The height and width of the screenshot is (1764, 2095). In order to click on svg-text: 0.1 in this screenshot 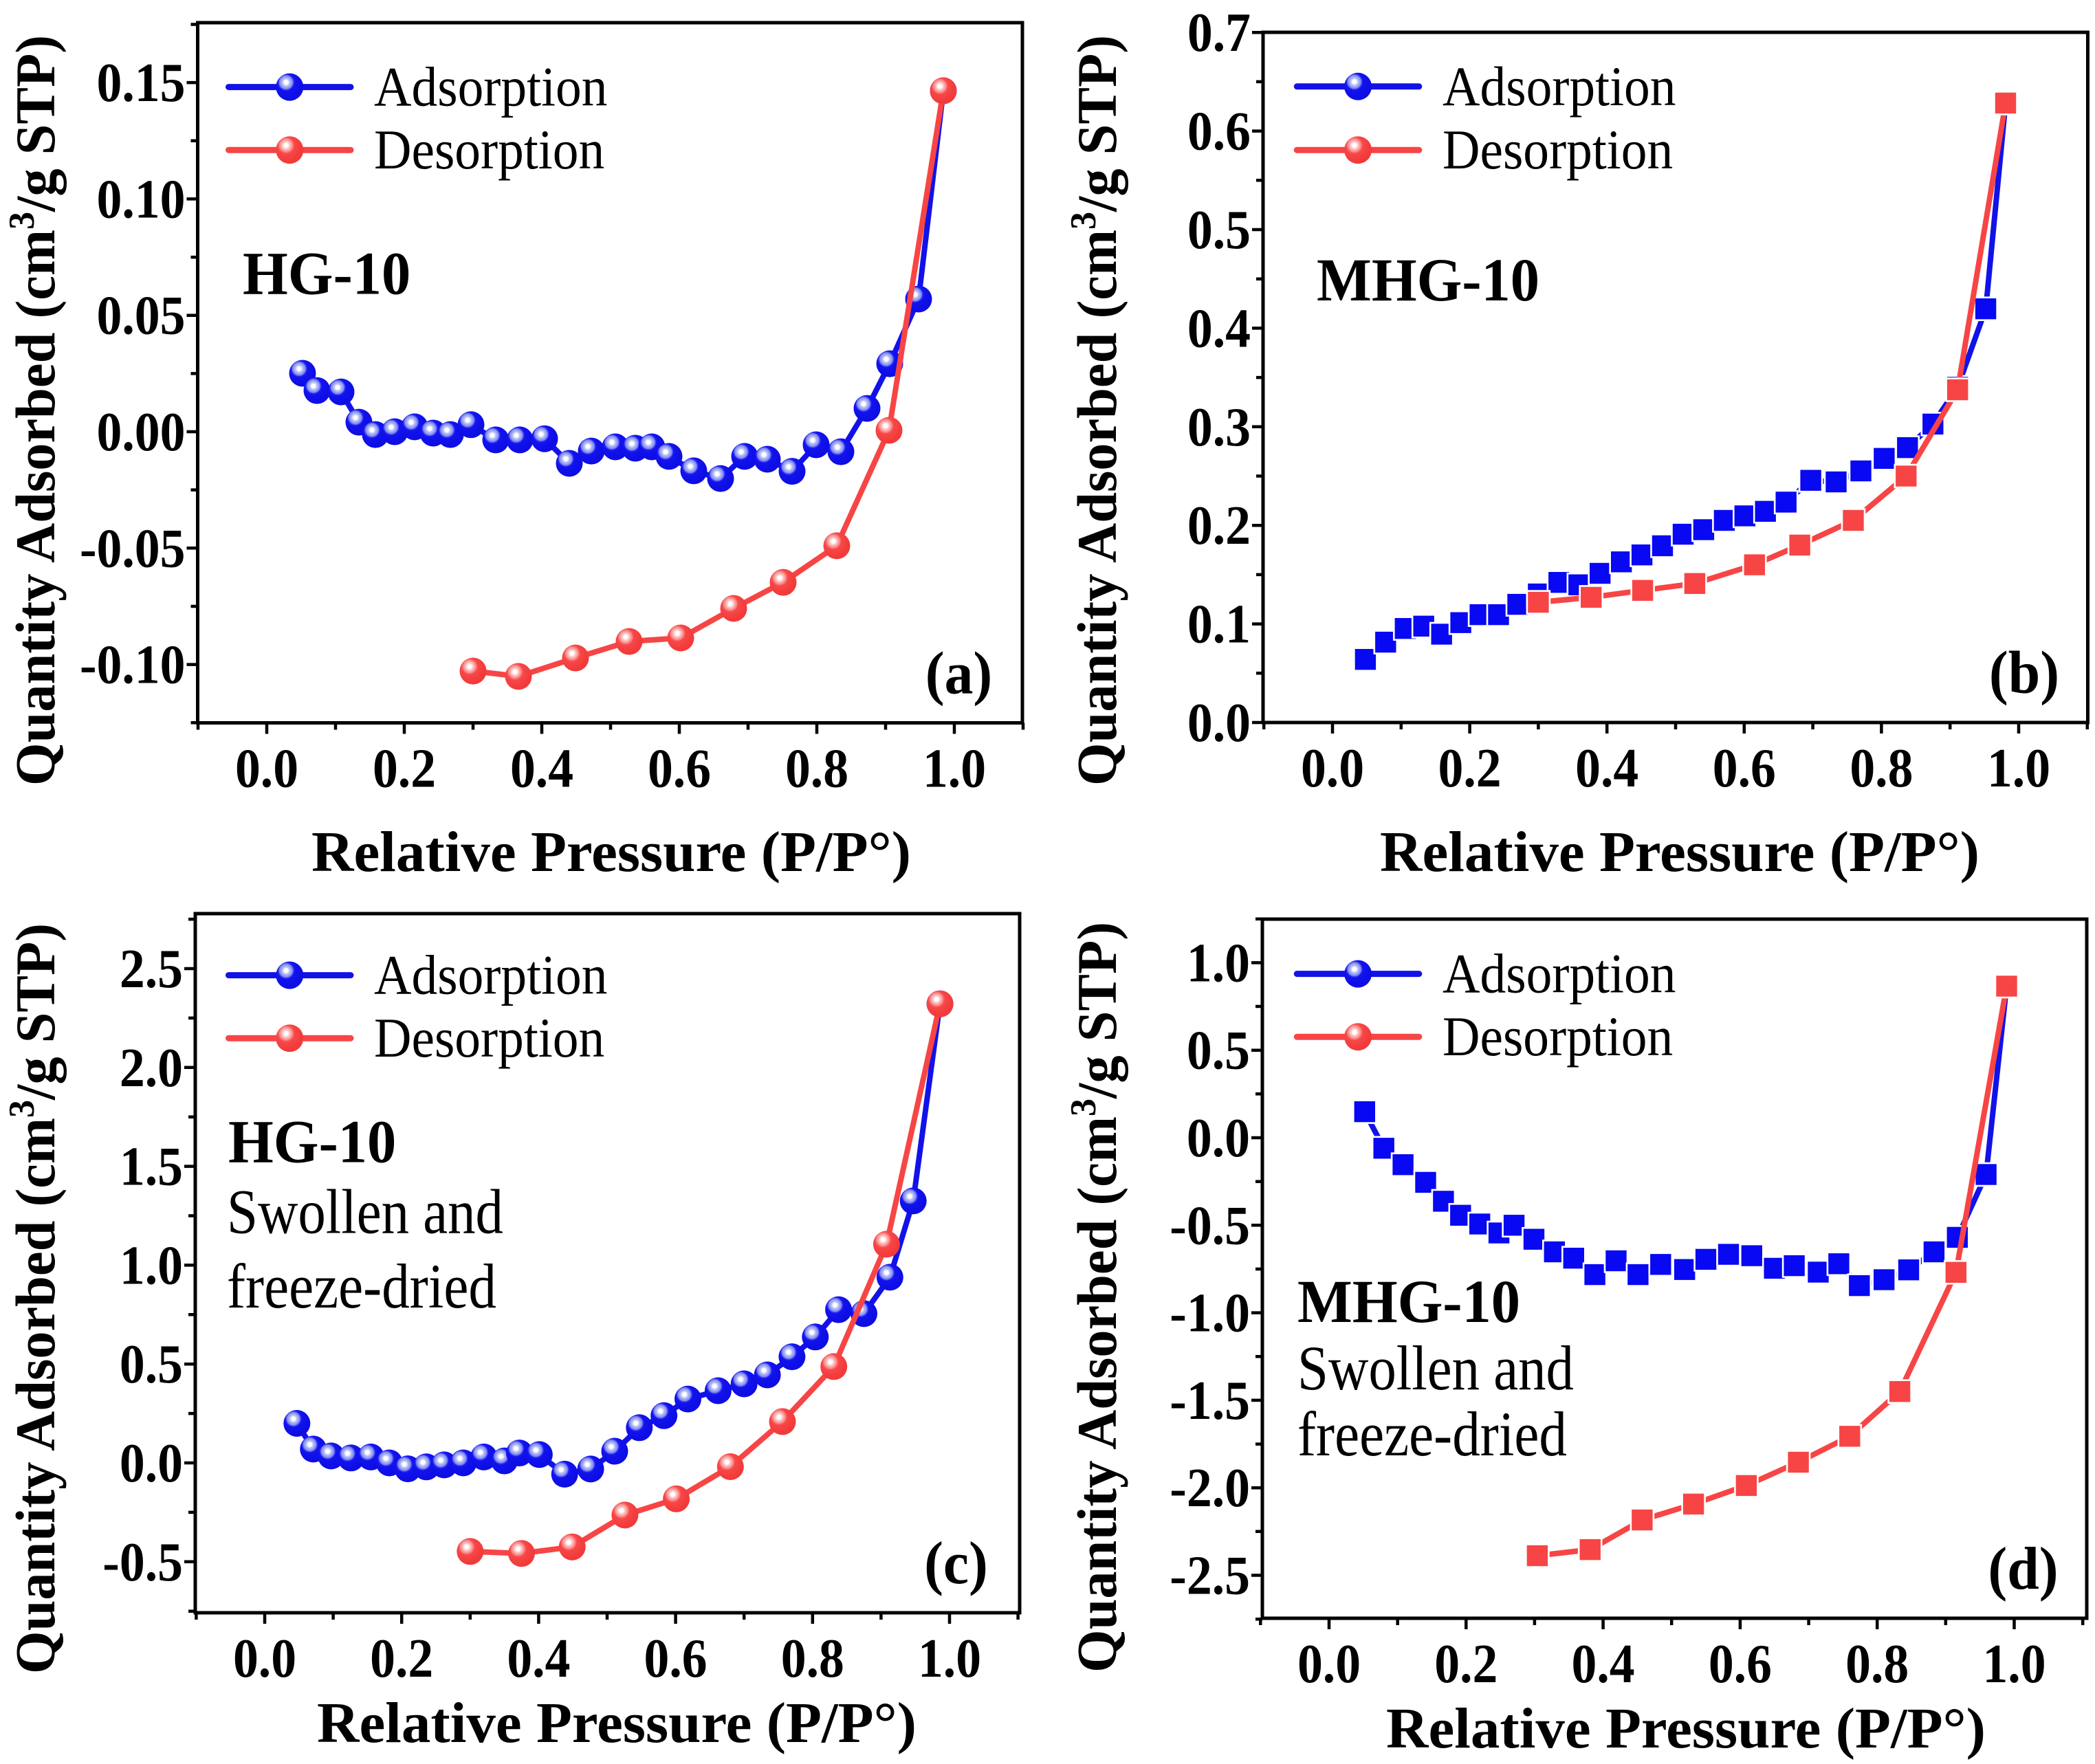, I will do `click(1219, 624)`.